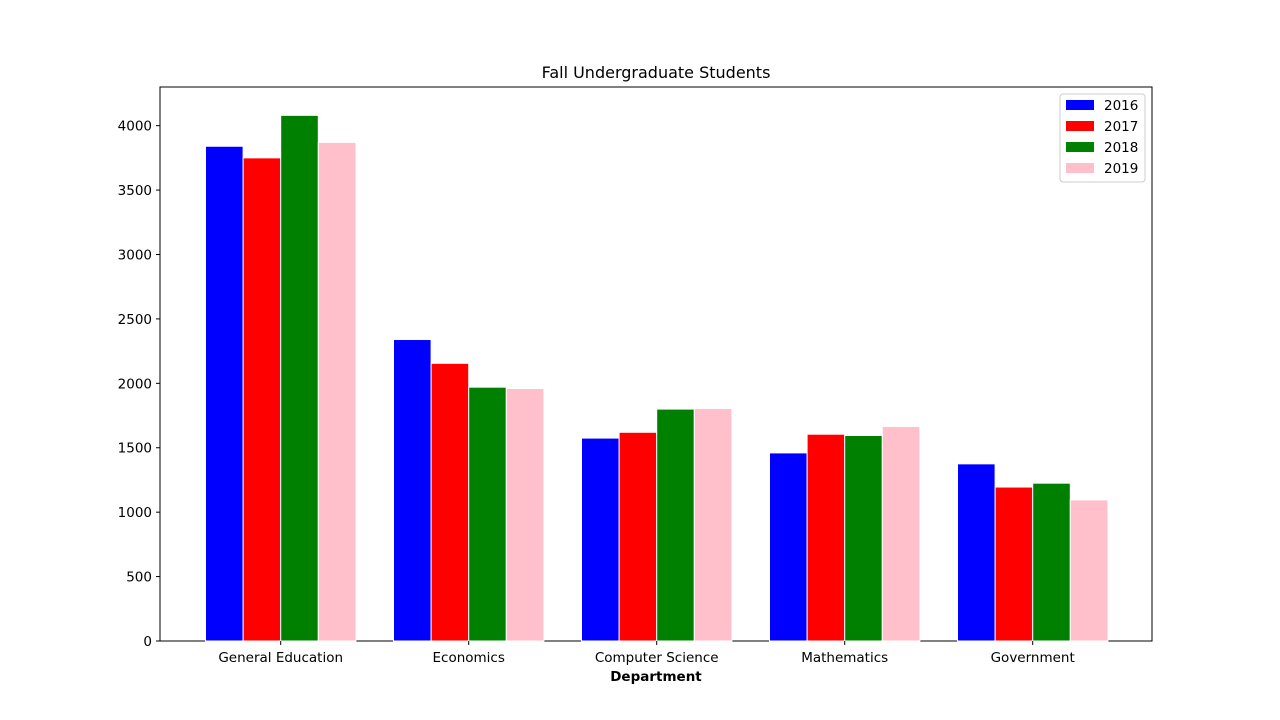  I want to click on legend: 2016 2017 2018 2019, so click(1102, 138).